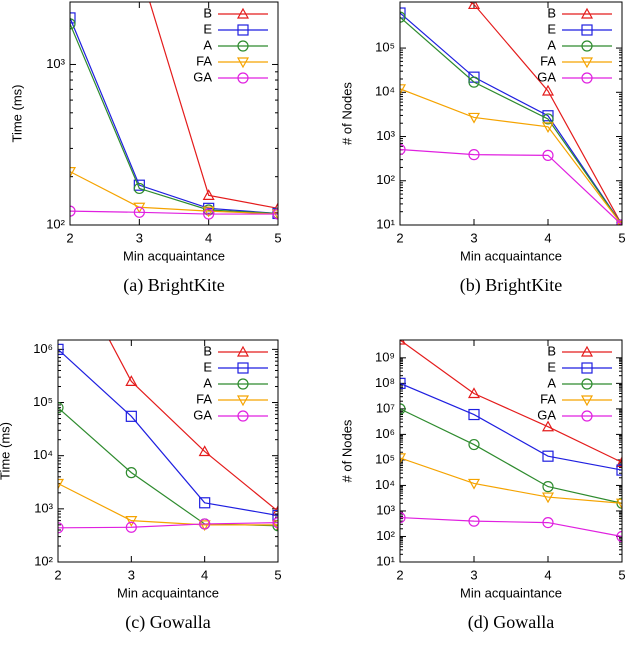 Image resolution: width=626 pixels, height=647 pixels. I want to click on legend-label: GA, so click(202, 414).